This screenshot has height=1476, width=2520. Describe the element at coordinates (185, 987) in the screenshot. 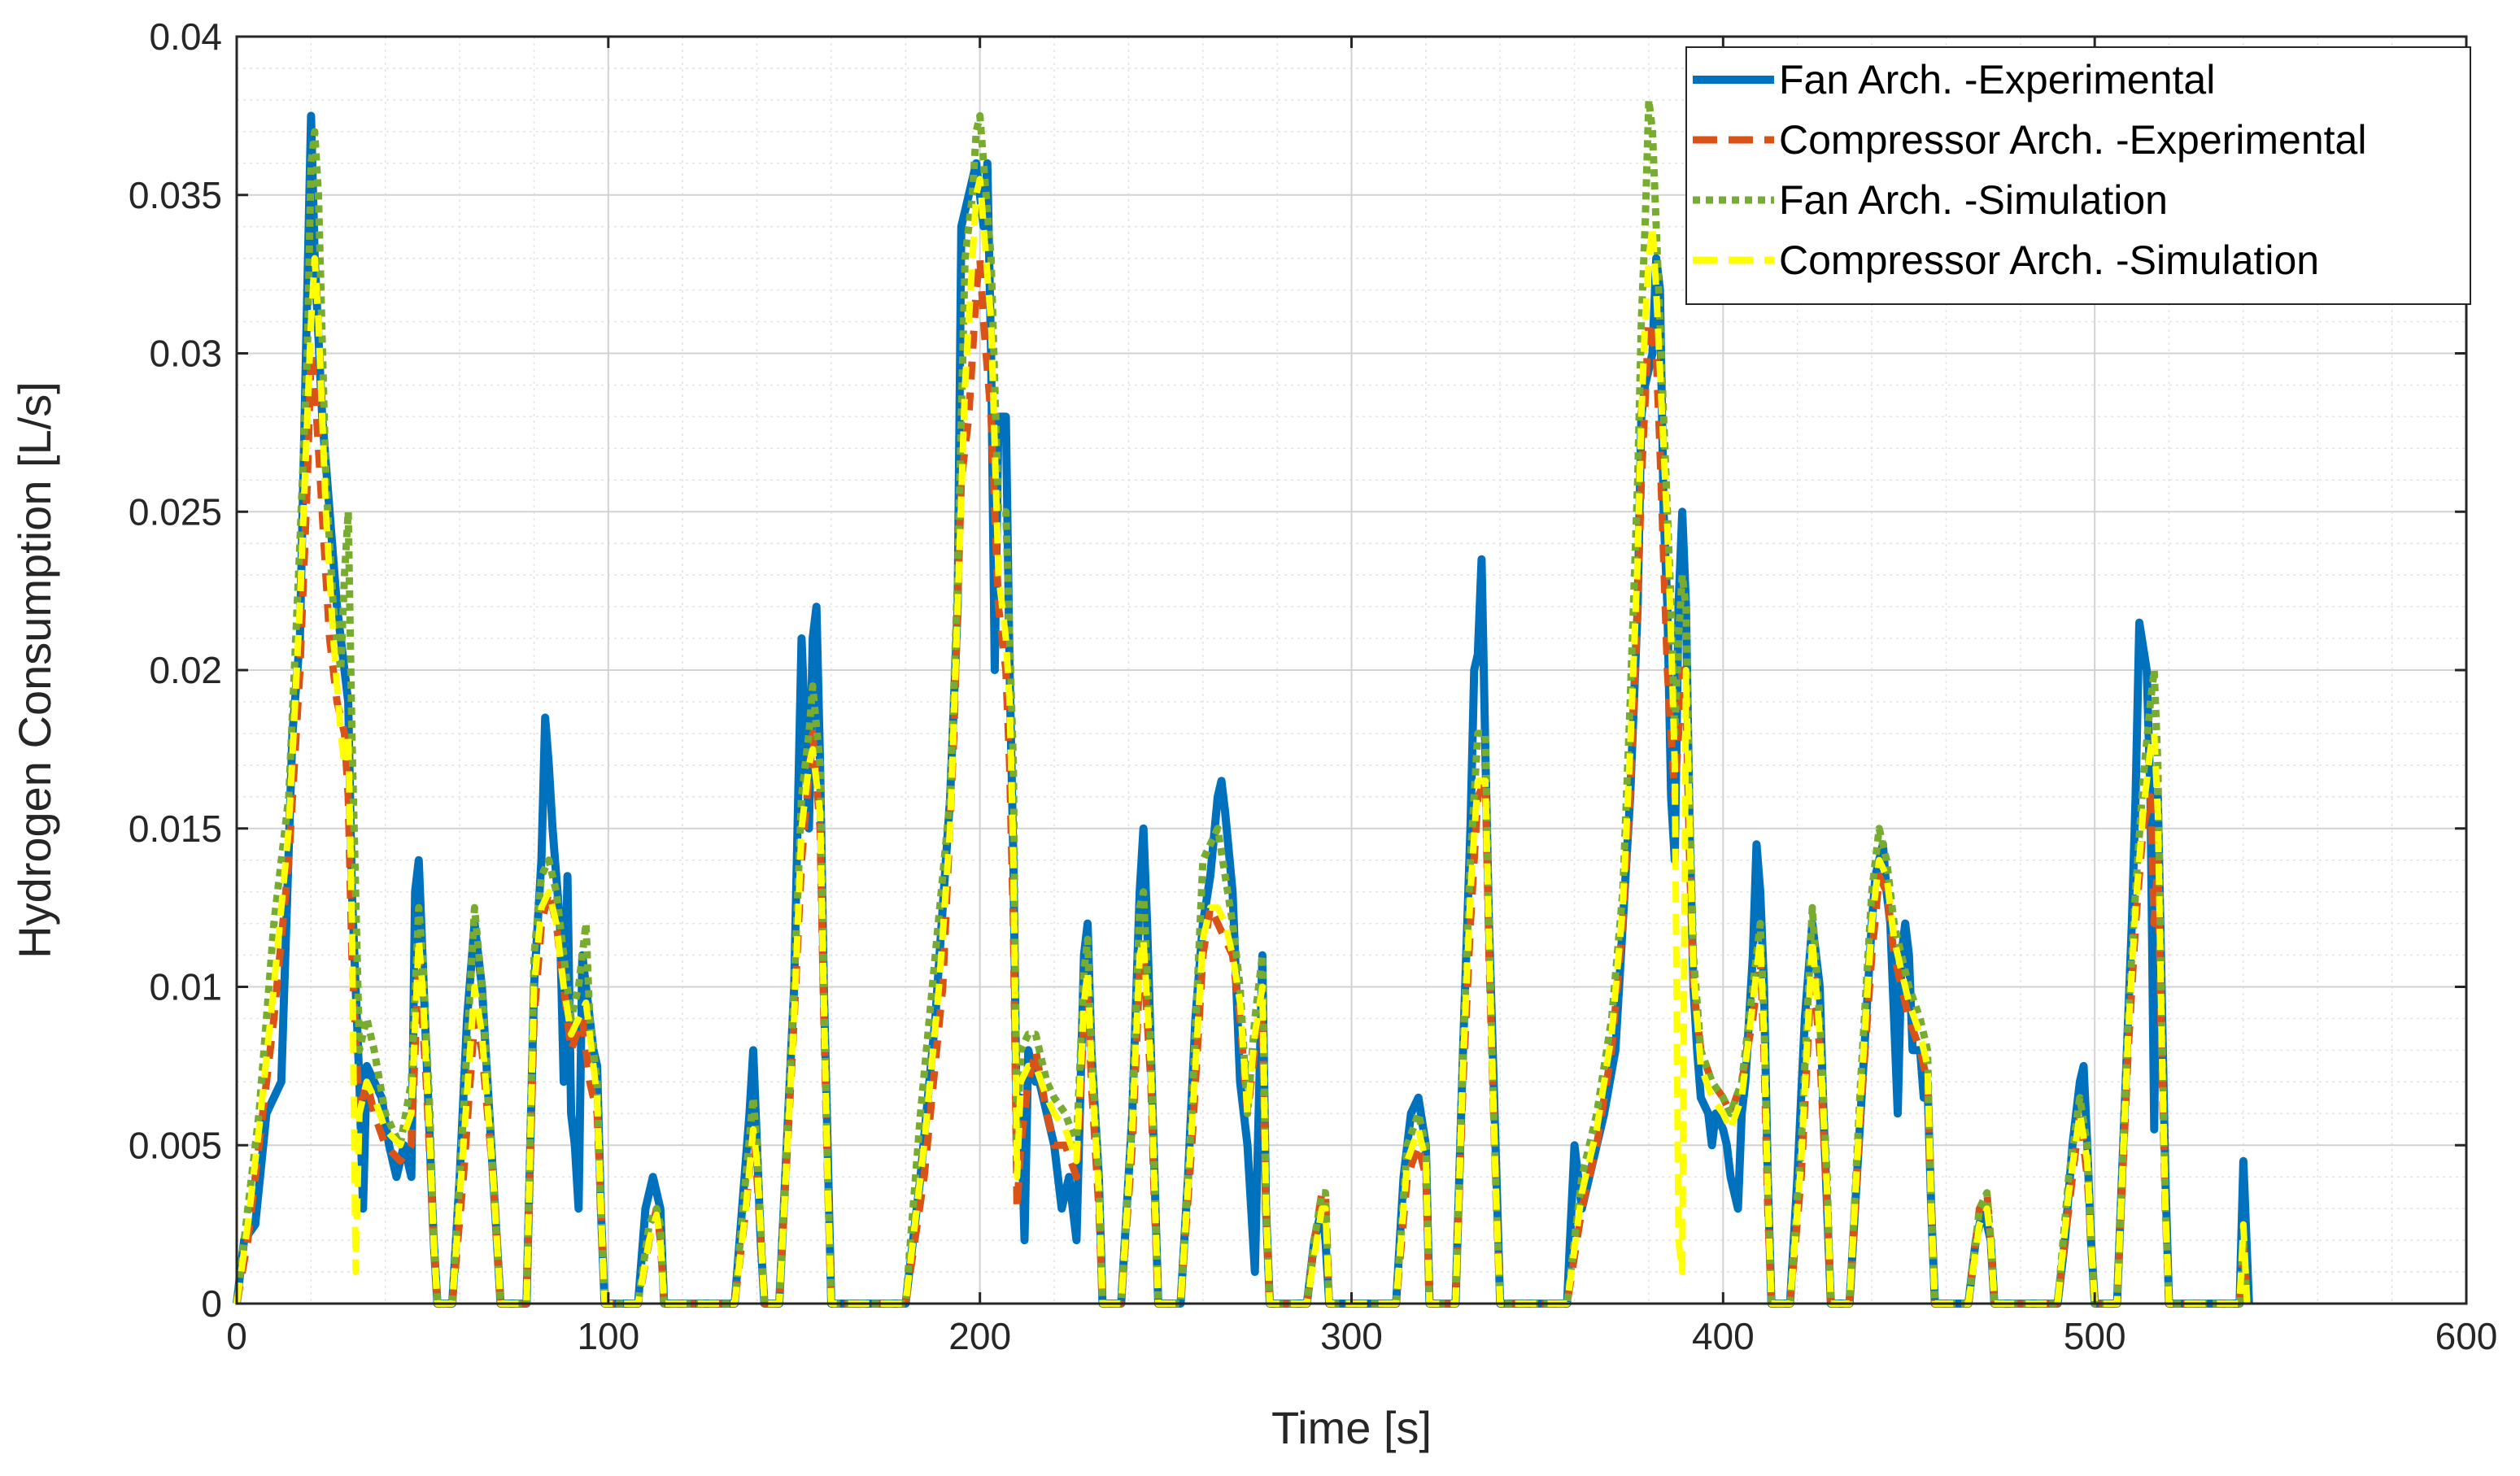

I see `y-tick-label: 0.01` at that location.